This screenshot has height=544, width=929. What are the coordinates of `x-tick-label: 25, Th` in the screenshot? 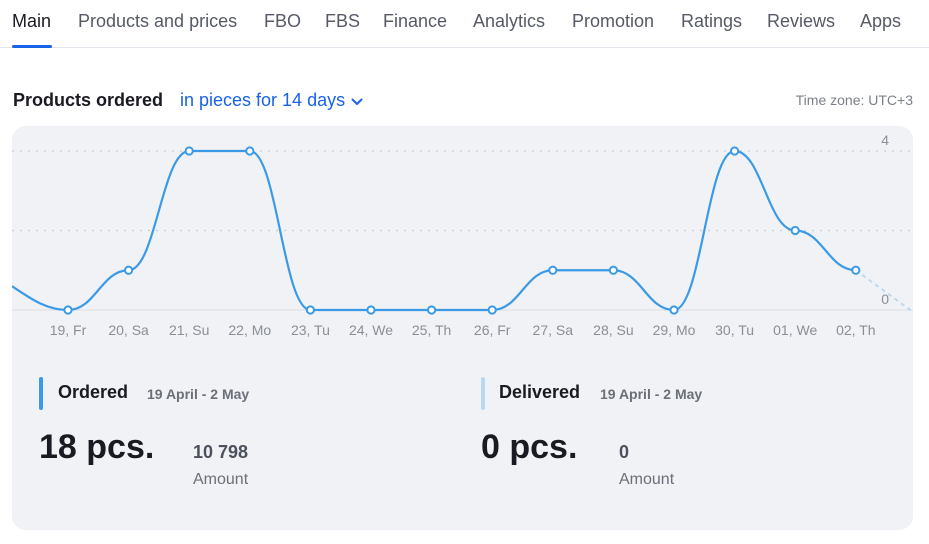 It's located at (431, 330).